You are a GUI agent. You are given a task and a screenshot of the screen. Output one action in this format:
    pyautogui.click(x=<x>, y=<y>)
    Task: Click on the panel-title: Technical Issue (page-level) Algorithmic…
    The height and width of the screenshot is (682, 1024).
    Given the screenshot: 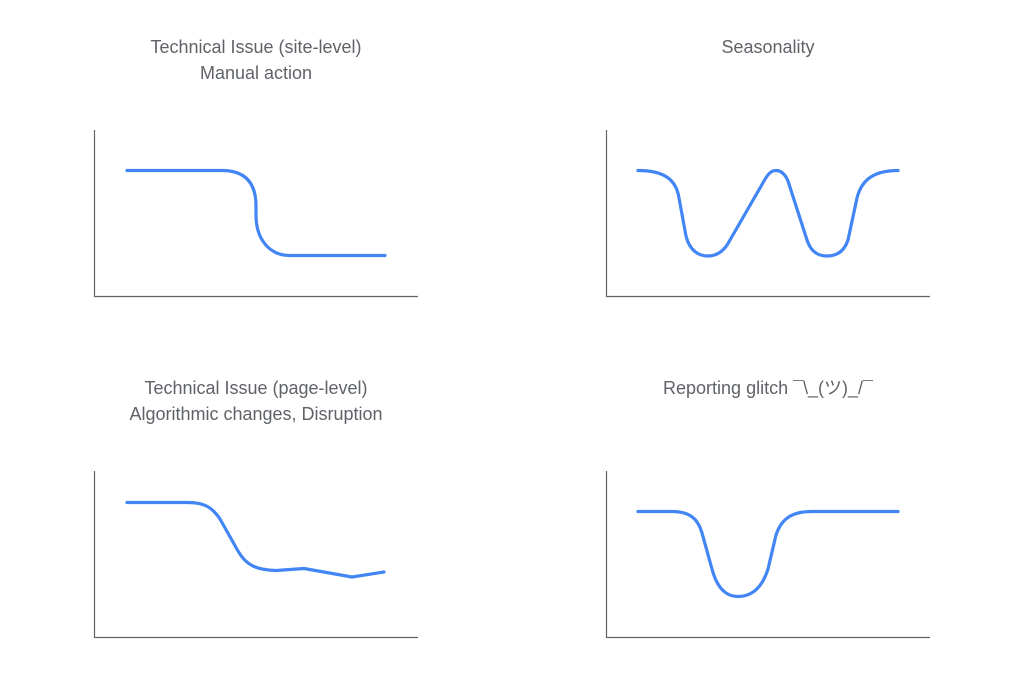 What is the action you would take?
    pyautogui.click(x=256, y=401)
    